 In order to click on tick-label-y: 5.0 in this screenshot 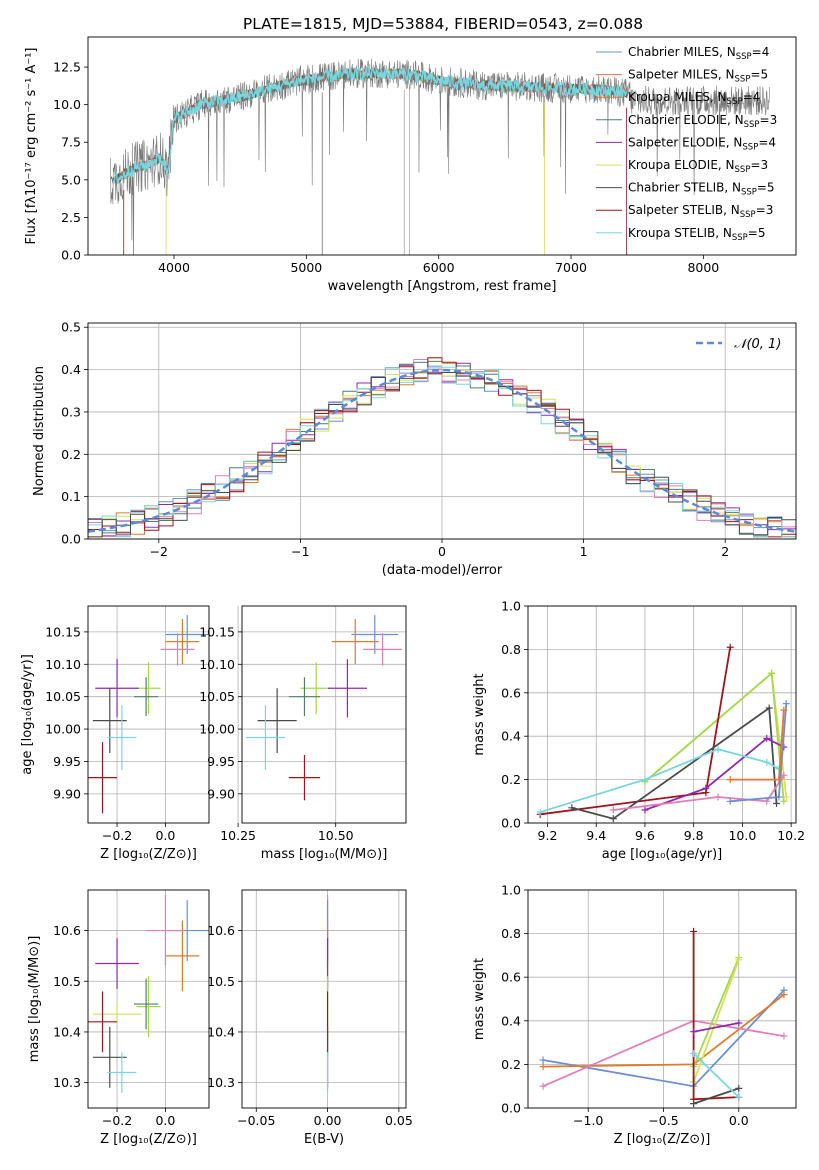, I will do `click(71, 179)`.